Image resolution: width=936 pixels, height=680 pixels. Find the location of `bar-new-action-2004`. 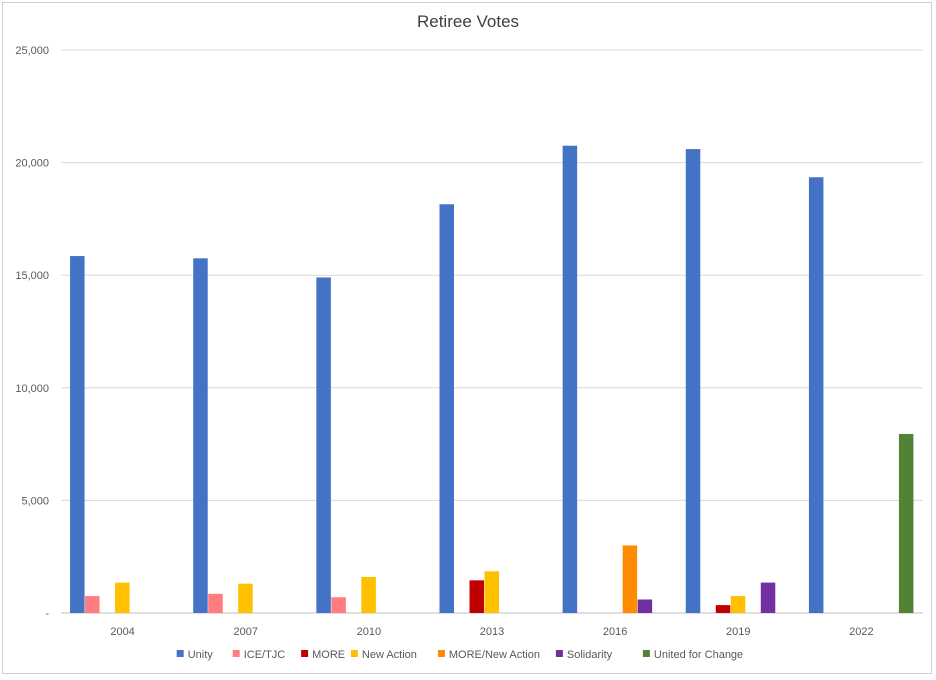

bar-new-action-2004 is located at coordinates (122, 597).